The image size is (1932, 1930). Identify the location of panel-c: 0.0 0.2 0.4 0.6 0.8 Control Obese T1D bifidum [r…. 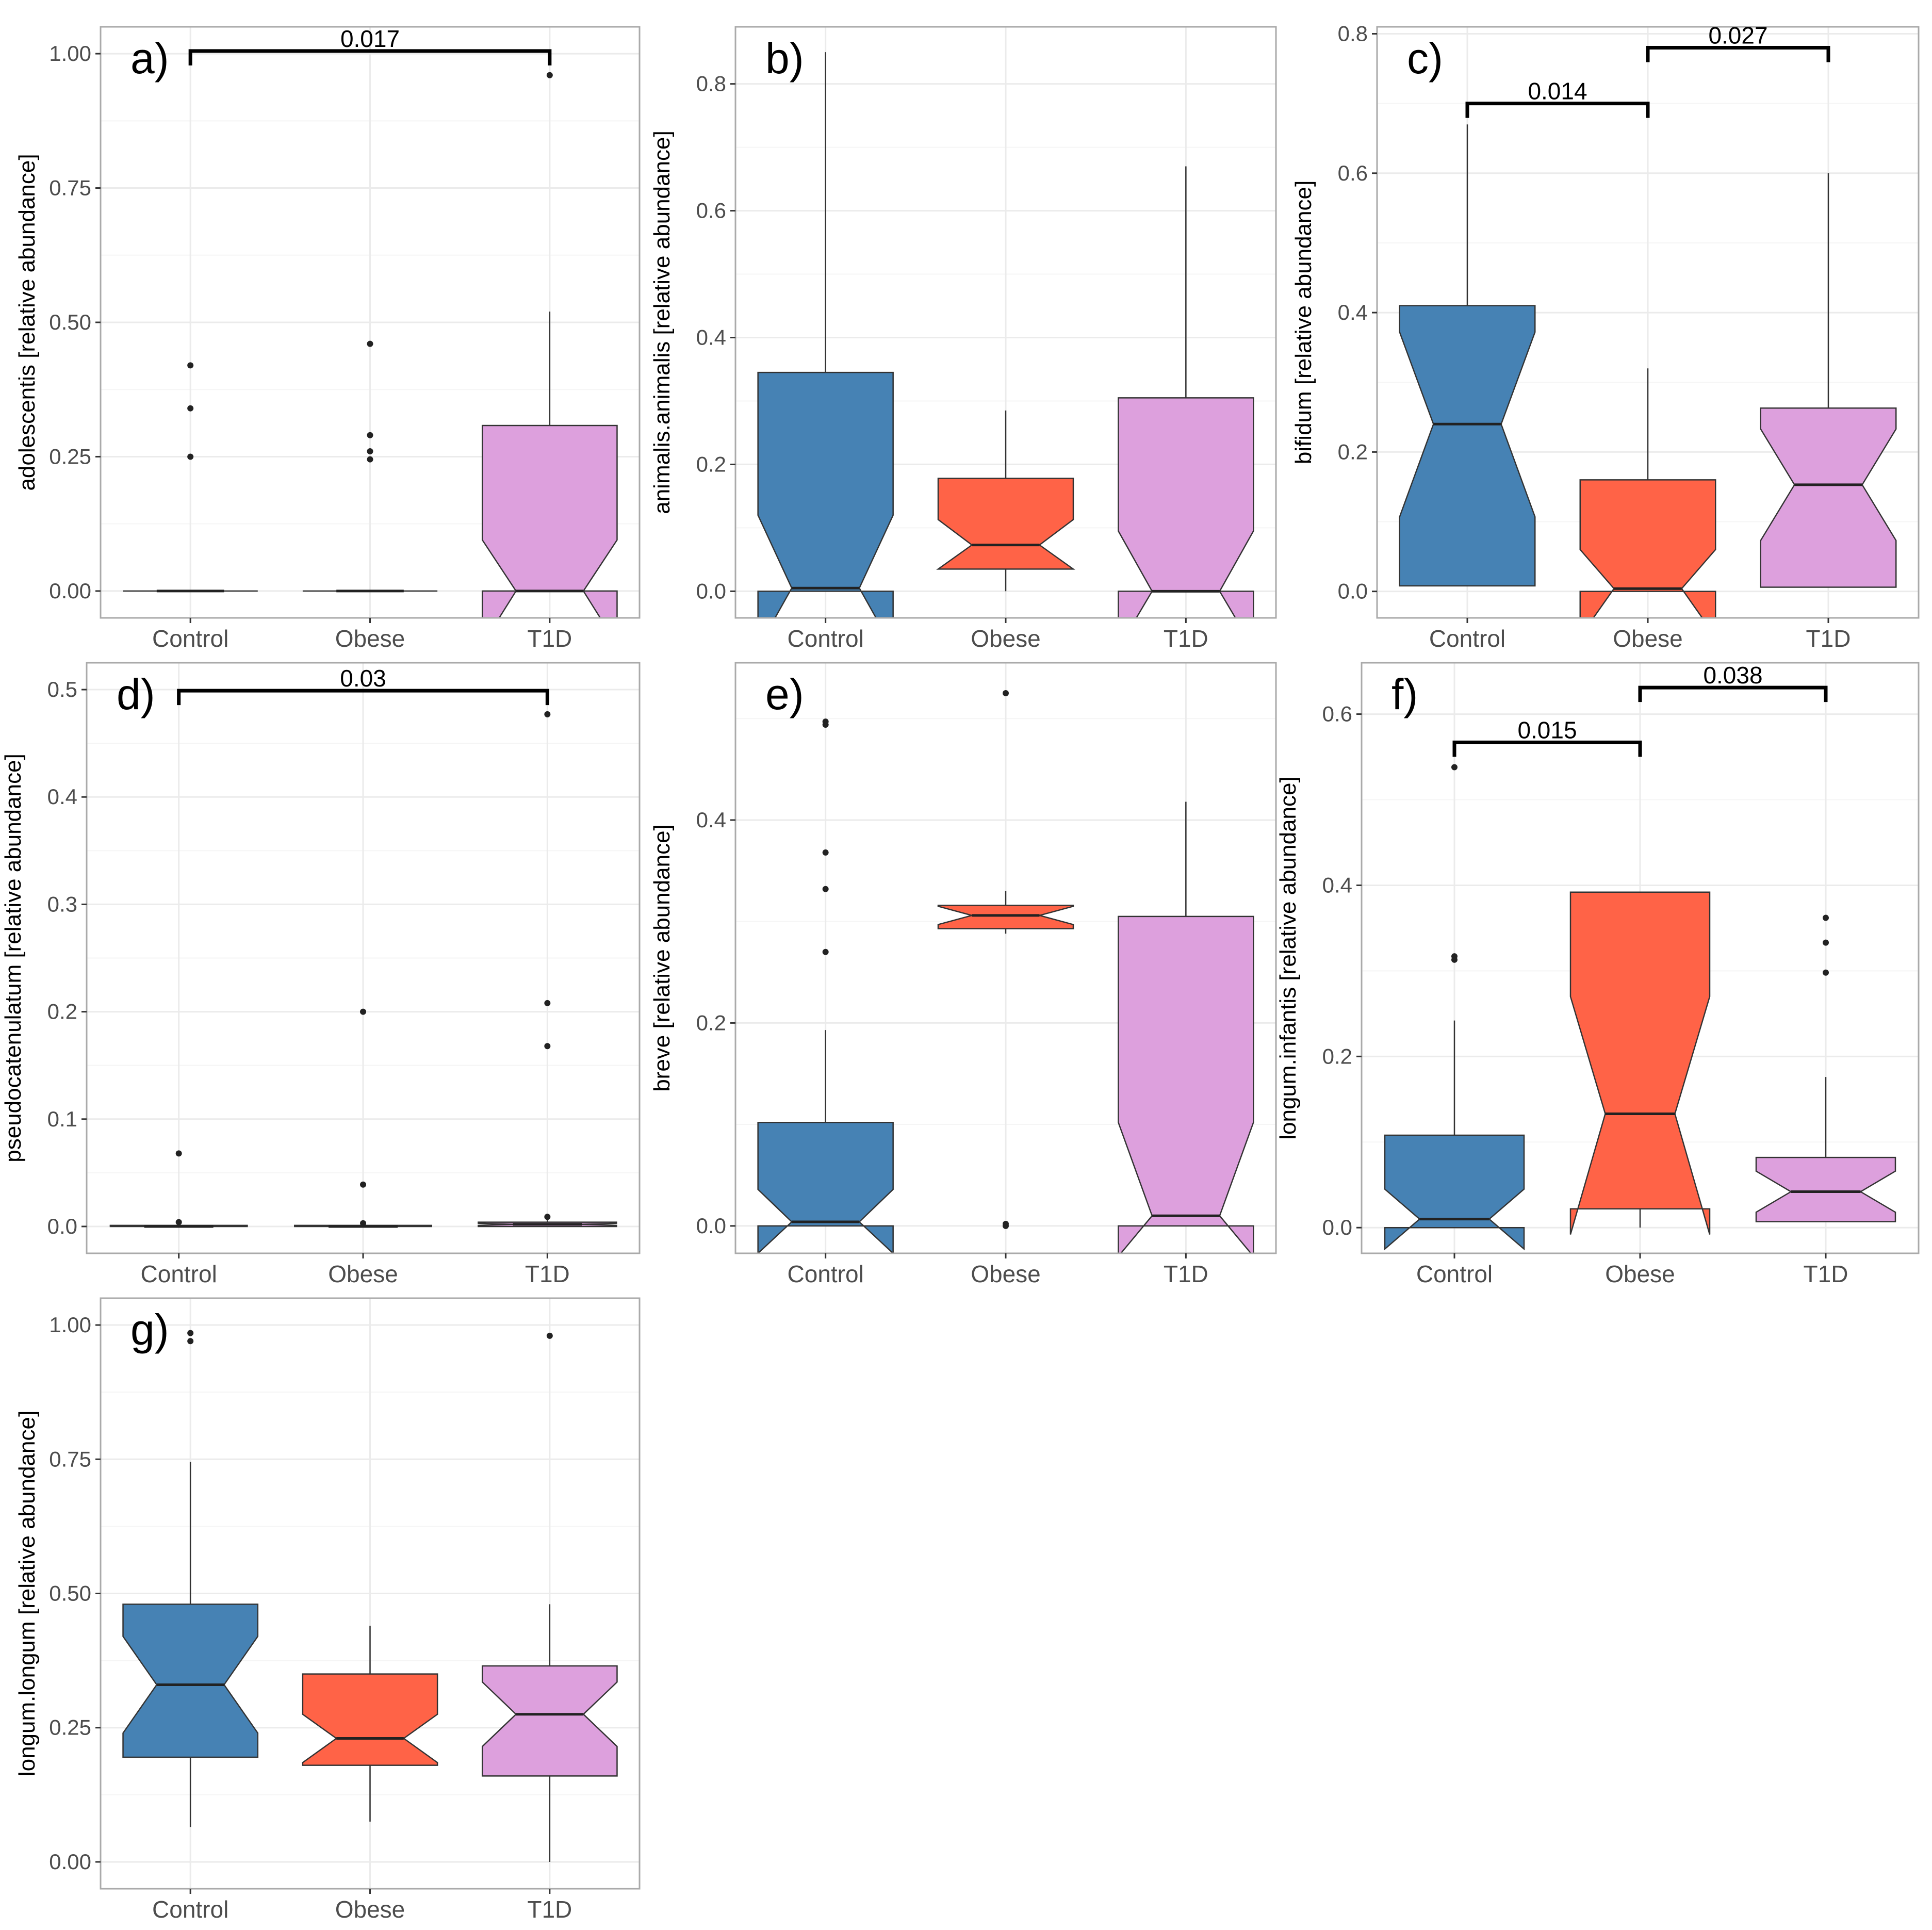
(1605, 337).